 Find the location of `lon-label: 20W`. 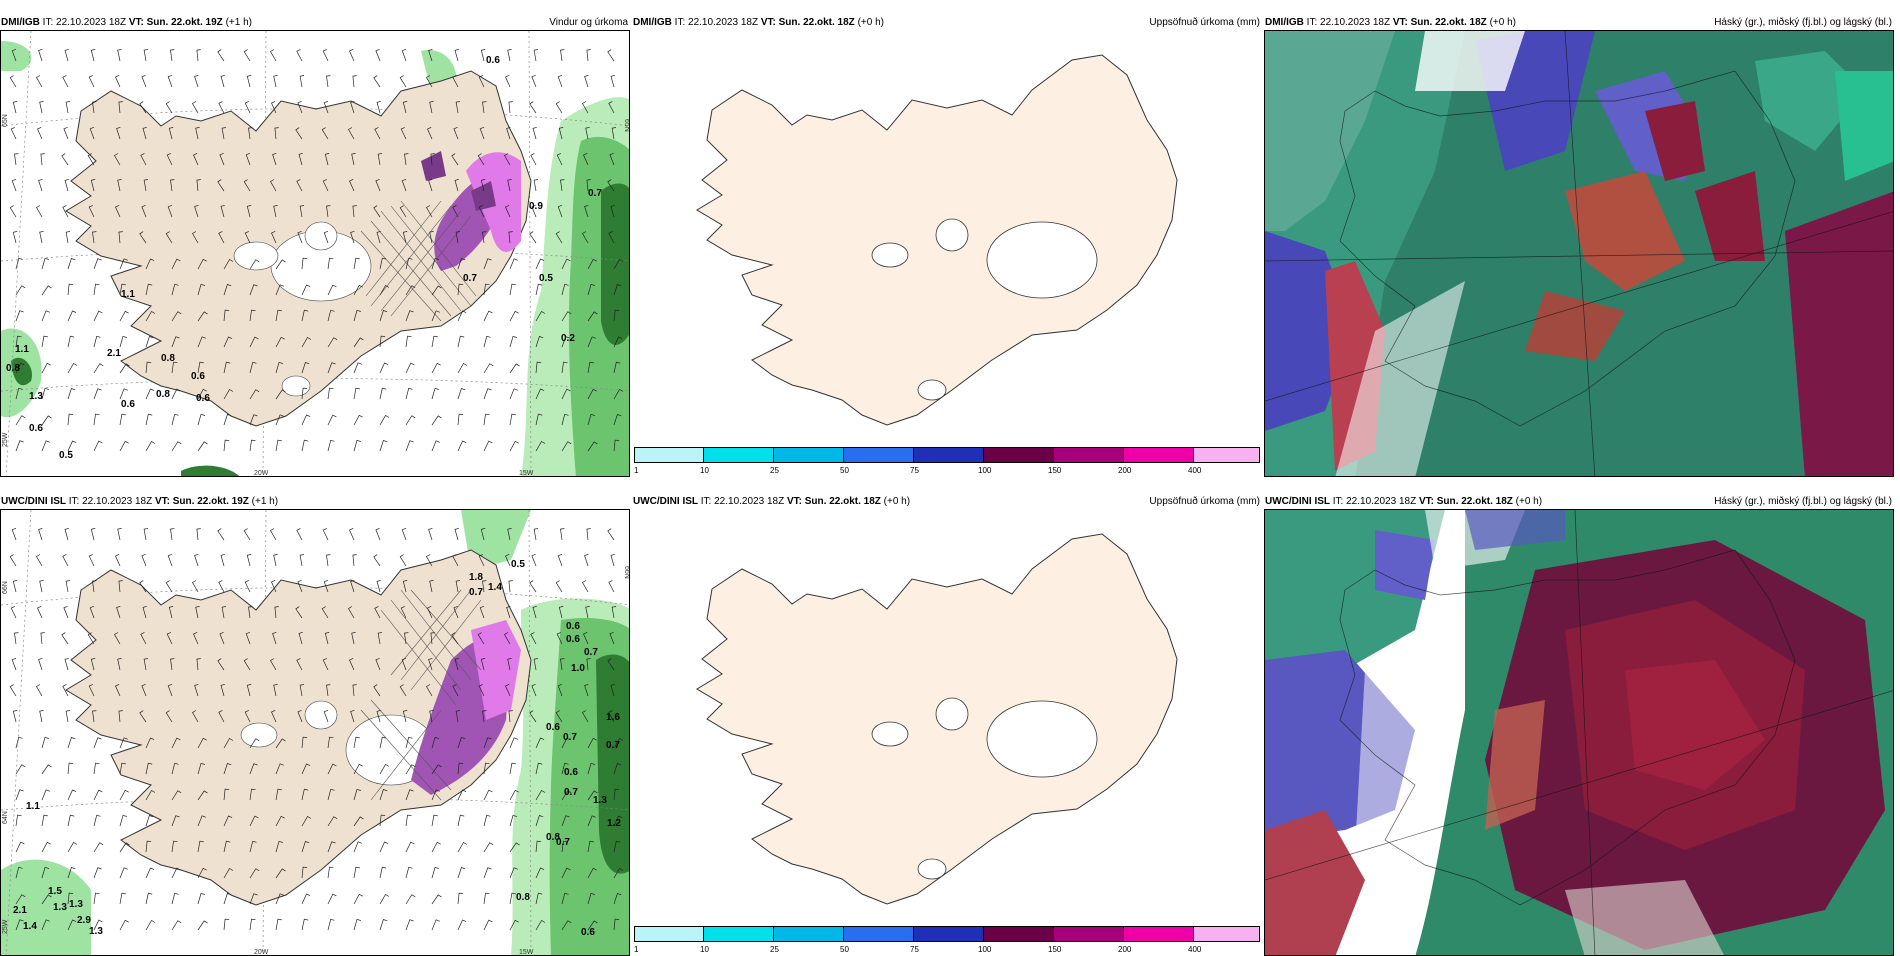

lon-label: 20W is located at coordinates (261, 952).